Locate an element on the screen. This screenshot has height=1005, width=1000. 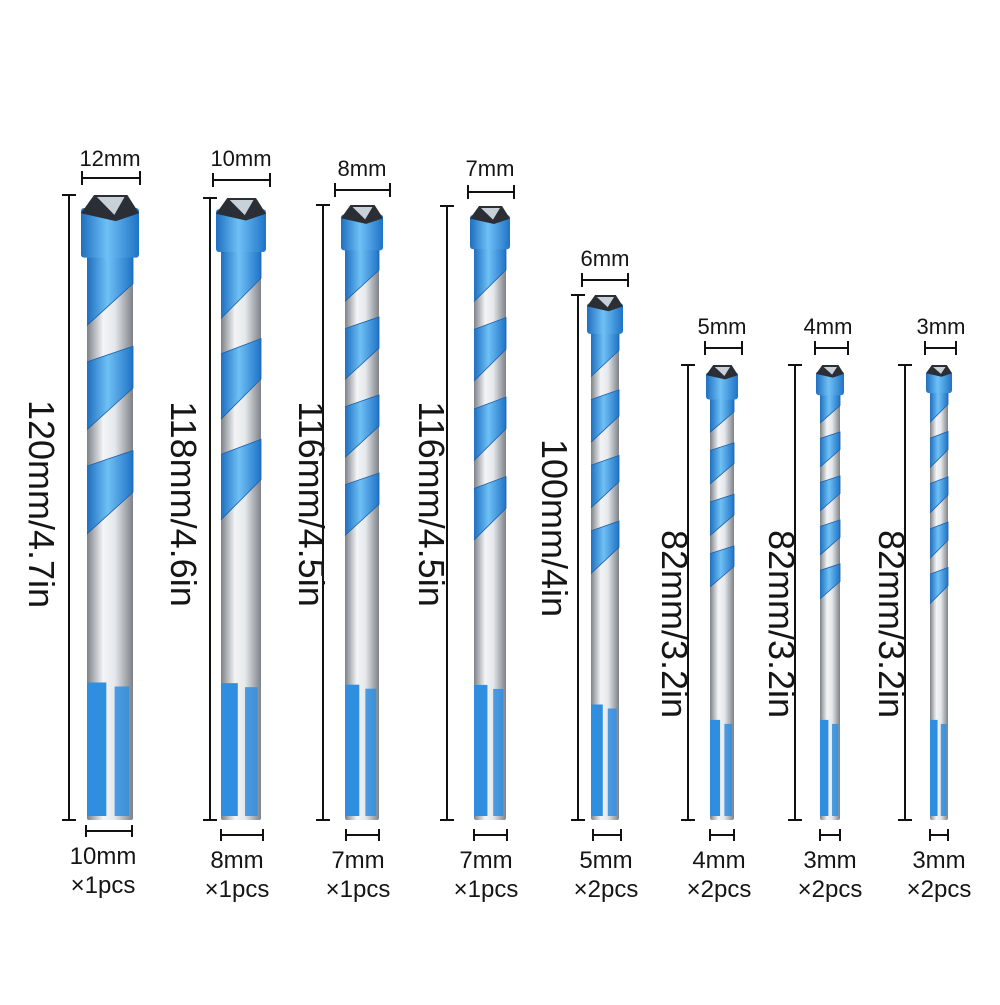
shank-size-label: 10mm ×1pcs is located at coordinates (103, 871).